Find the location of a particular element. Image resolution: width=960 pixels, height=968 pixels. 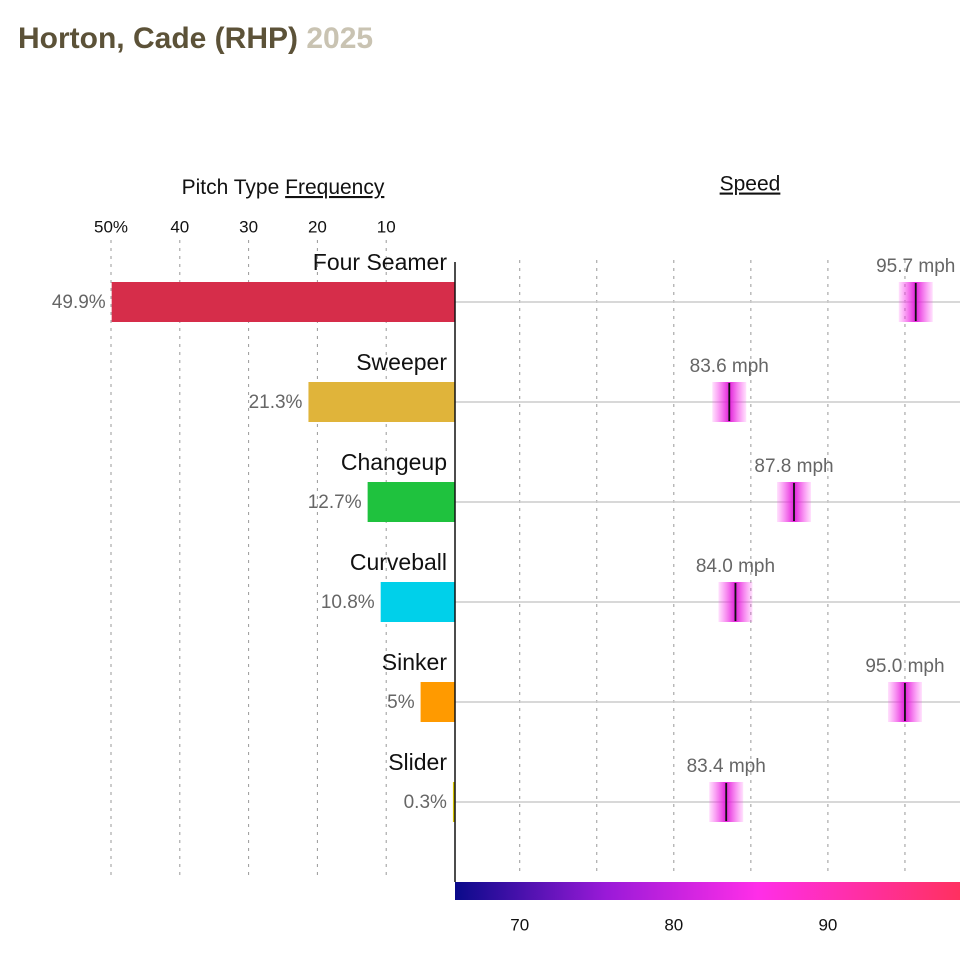

page-title: Horton, Cade (RHP) 2025 is located at coordinates (195, 38).